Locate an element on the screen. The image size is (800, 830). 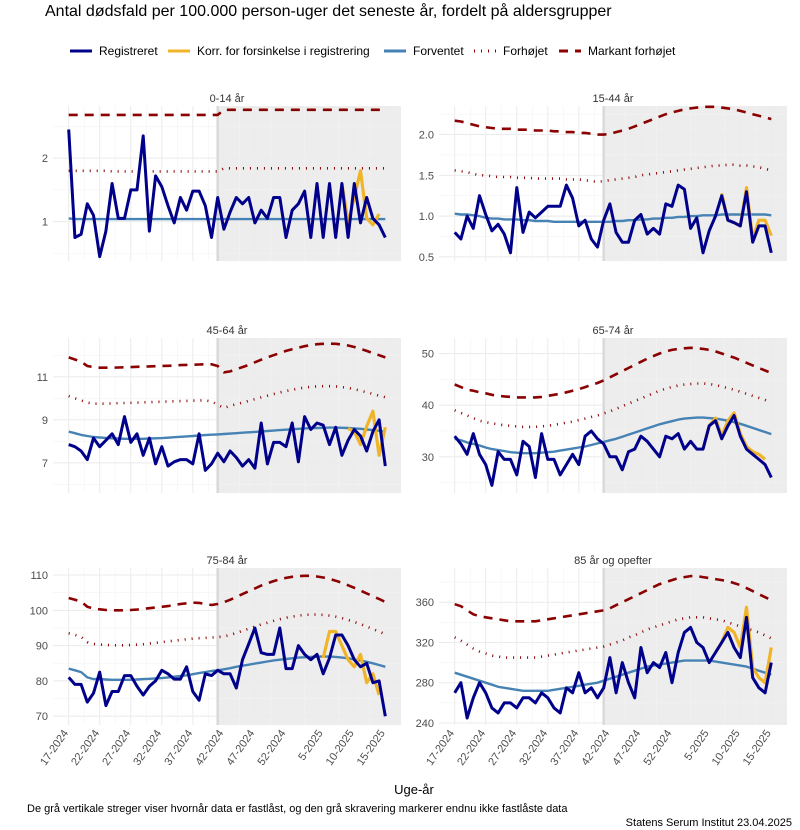
panel-0-14-r: 0-14 år 1 2 is located at coordinates (221, 177).